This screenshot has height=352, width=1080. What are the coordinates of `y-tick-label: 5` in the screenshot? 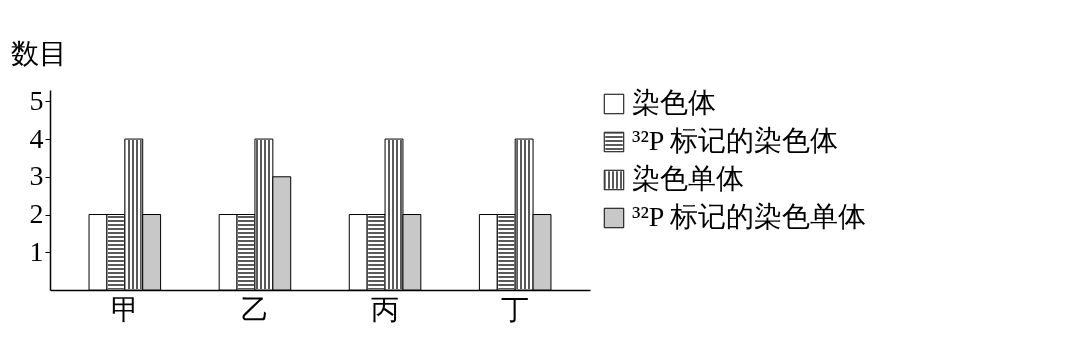 It's located at (36, 100).